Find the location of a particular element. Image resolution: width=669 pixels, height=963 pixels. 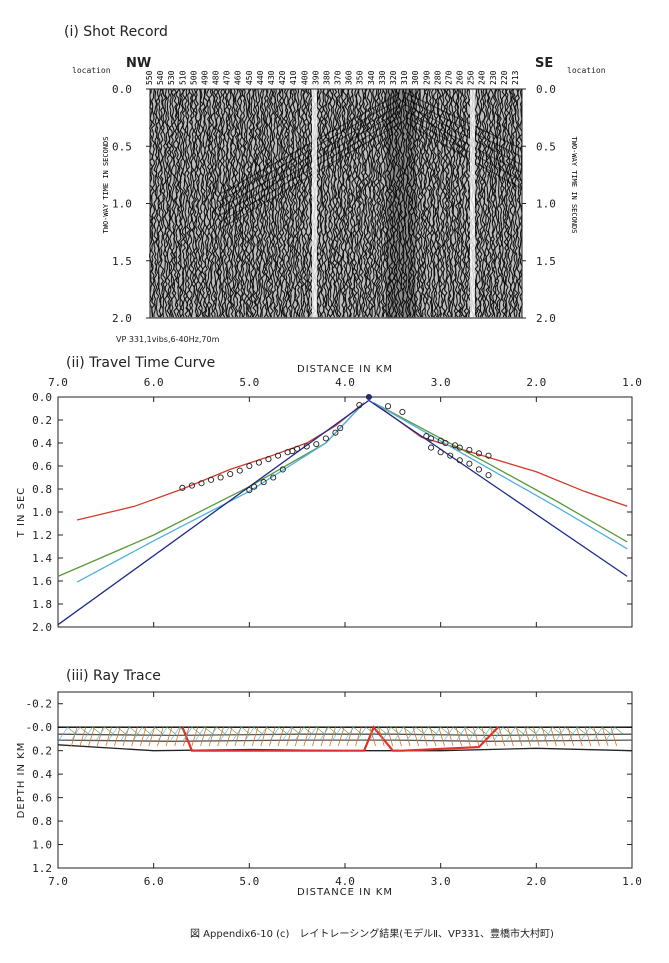

y-tick-label: 0.4 is located at coordinates (42, 443).